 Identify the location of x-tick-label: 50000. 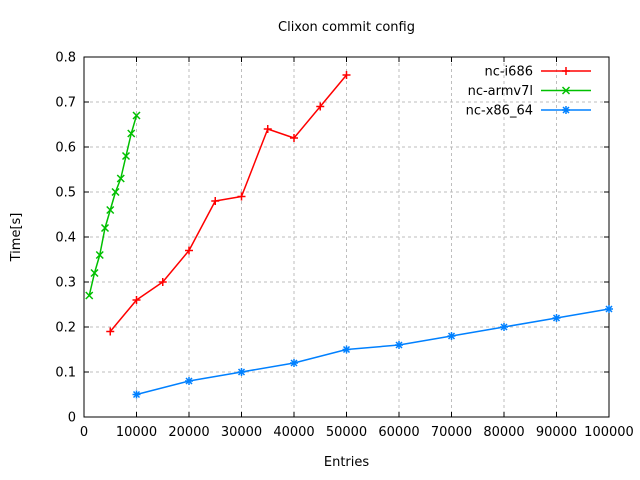
(346, 432).